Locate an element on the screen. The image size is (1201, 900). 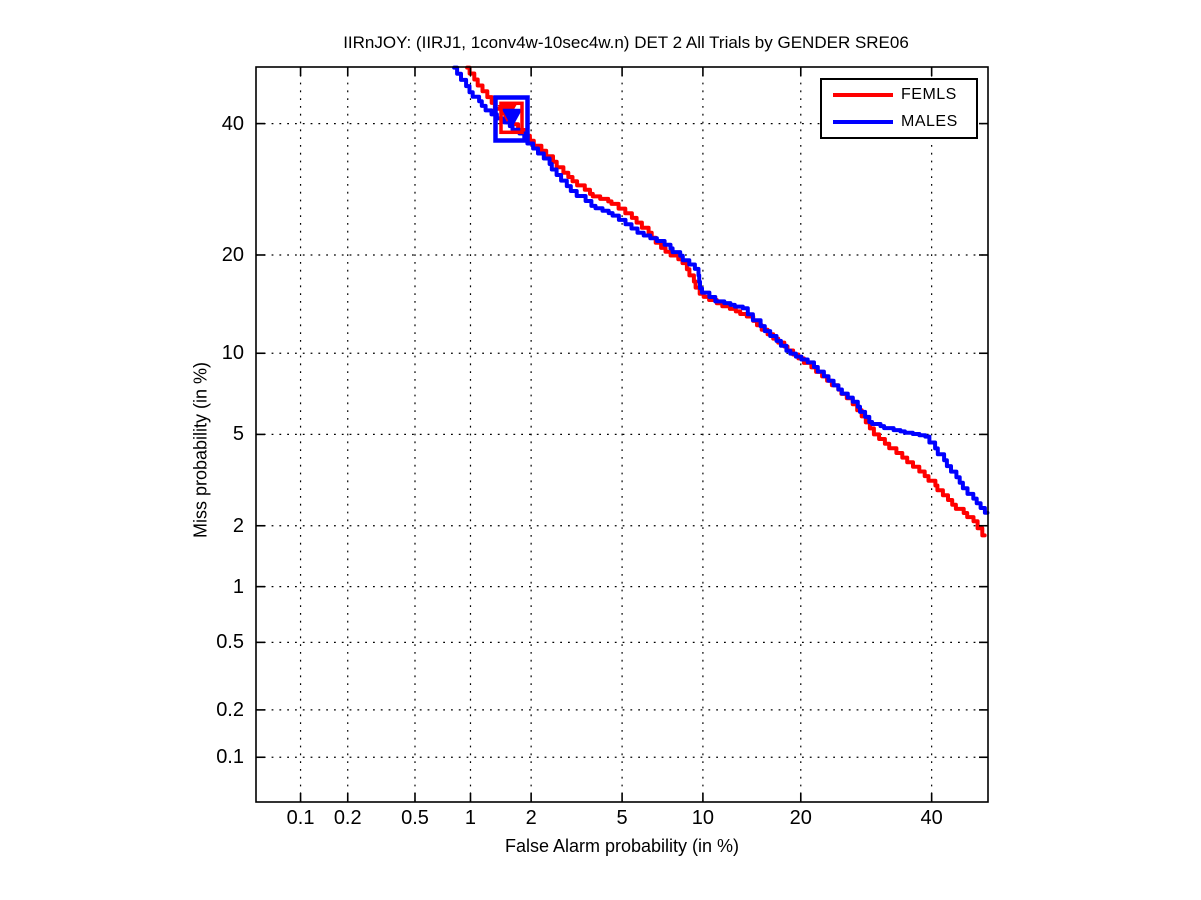
males-line-sample-icon is located at coordinates (863, 122).